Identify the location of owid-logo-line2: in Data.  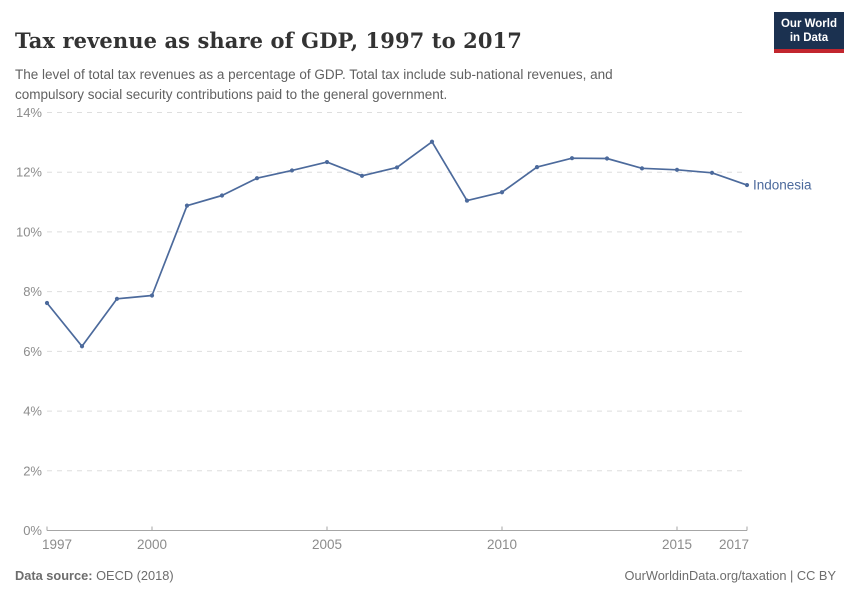
(809, 38).